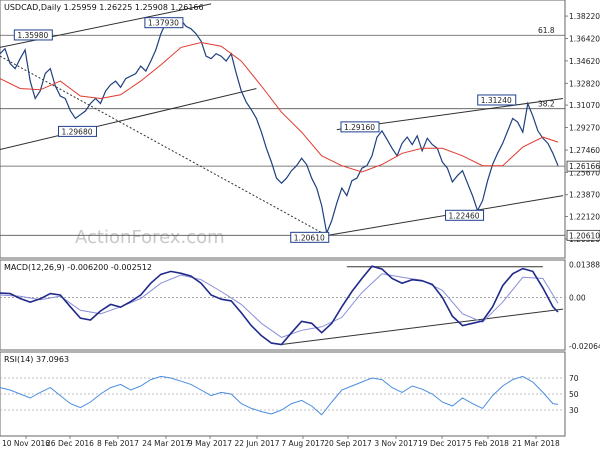 Image resolution: width=600 pixels, height=450 pixels. I want to click on rsi-axis-label: 70, so click(574, 378).